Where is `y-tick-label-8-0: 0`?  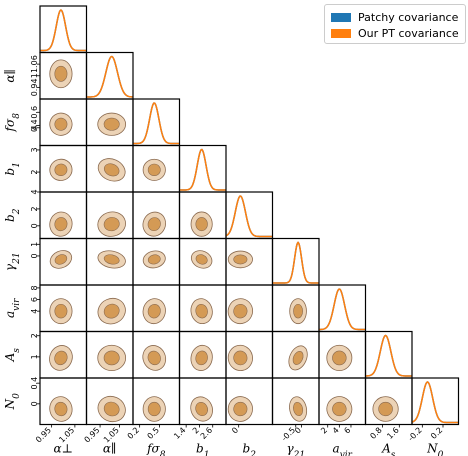
y-tick-label-8-0: 0 is located at coordinates (34, 403).